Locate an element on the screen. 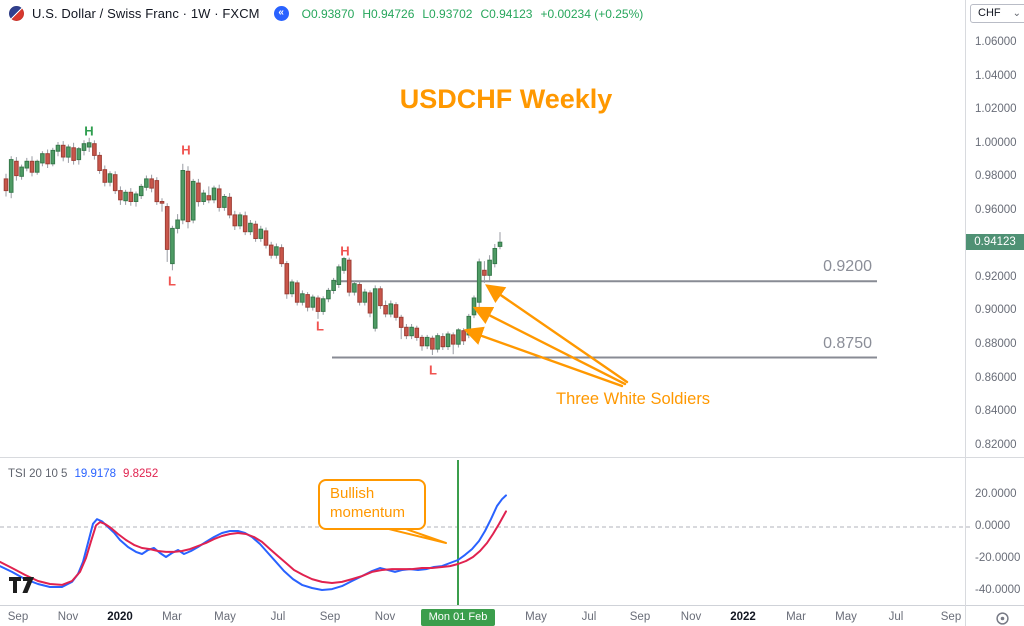 This screenshot has height=626, width=1024. bullish-momentum-callout: Bullish momentum is located at coordinates (372, 504).